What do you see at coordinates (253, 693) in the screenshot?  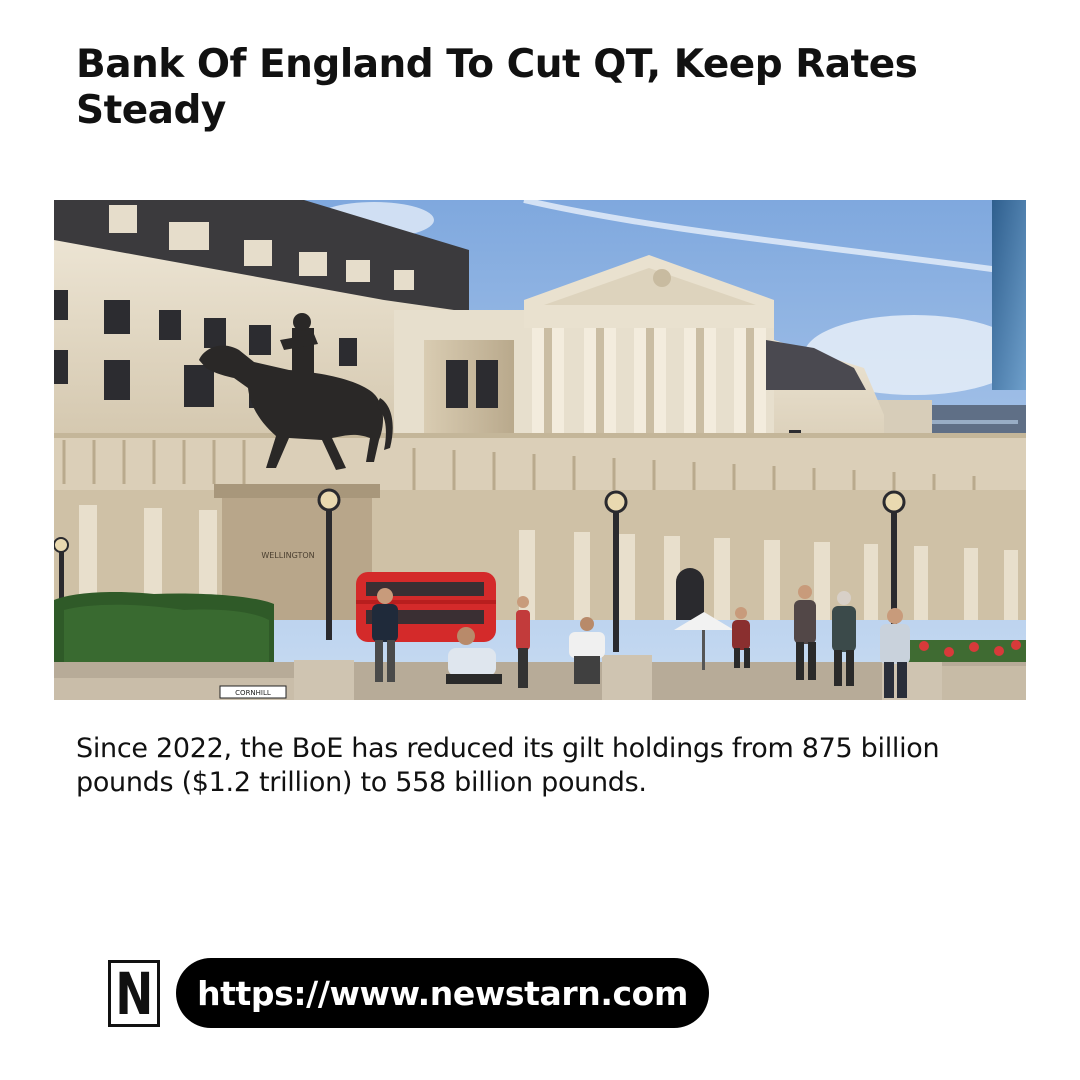 I see `street-sign: CORNHILL` at bounding box center [253, 693].